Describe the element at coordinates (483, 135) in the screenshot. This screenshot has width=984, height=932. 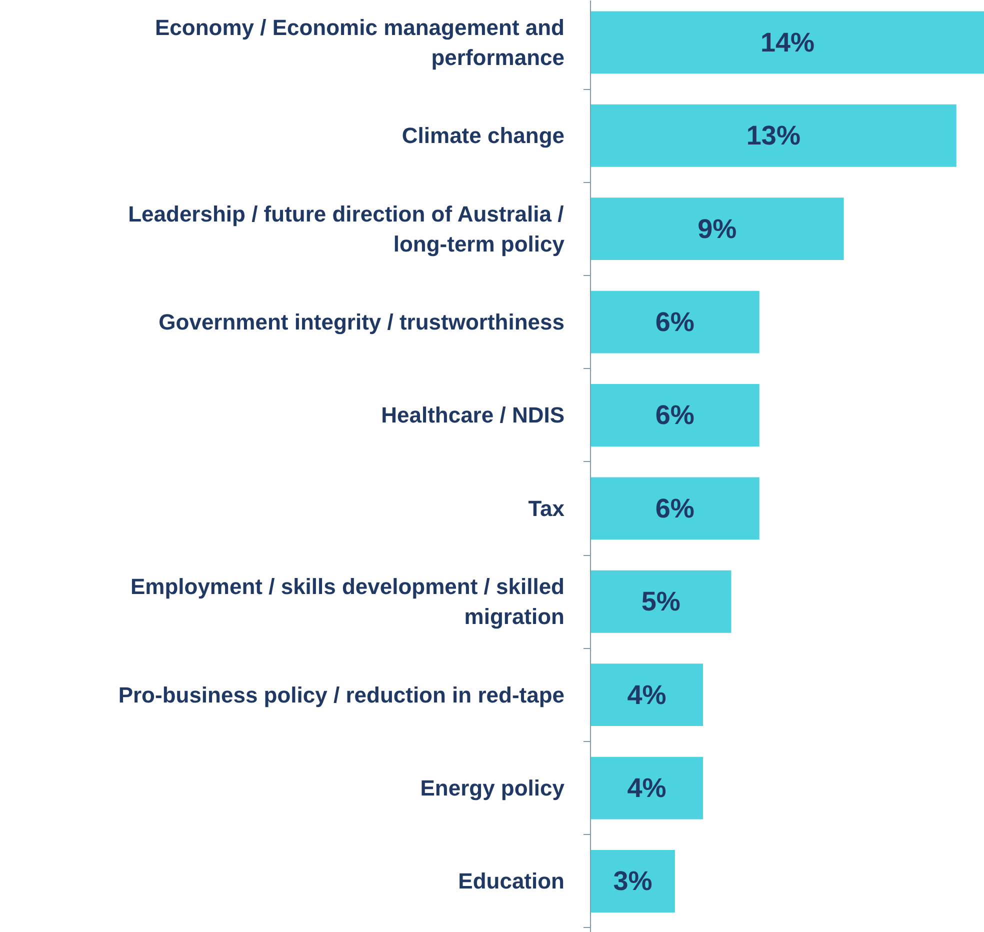
I see `y-tick-label: Climate change` at that location.